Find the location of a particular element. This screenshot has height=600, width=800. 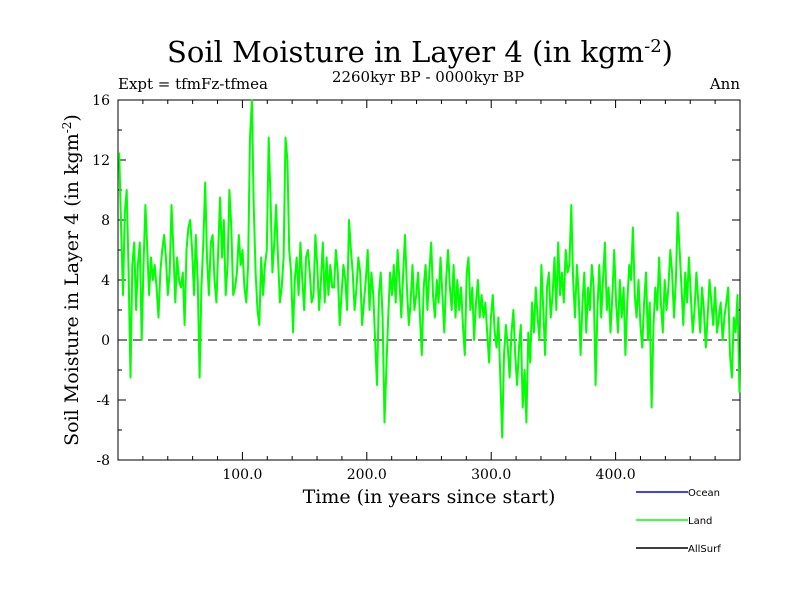

y-tick-label: -4 is located at coordinates (103, 401).